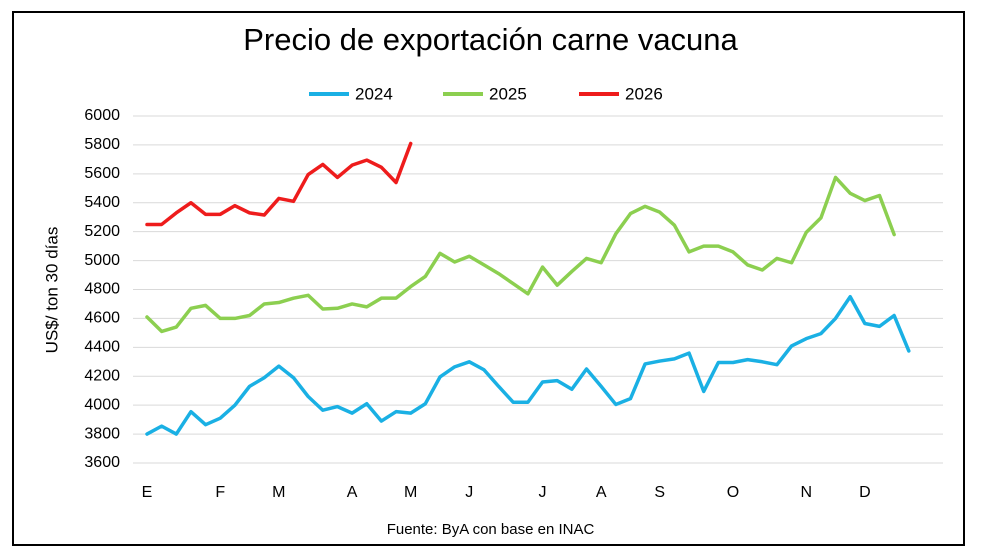 The image size is (981, 557). Describe the element at coordinates (374, 93) in the screenshot. I see `legend-label: 2024` at that location.